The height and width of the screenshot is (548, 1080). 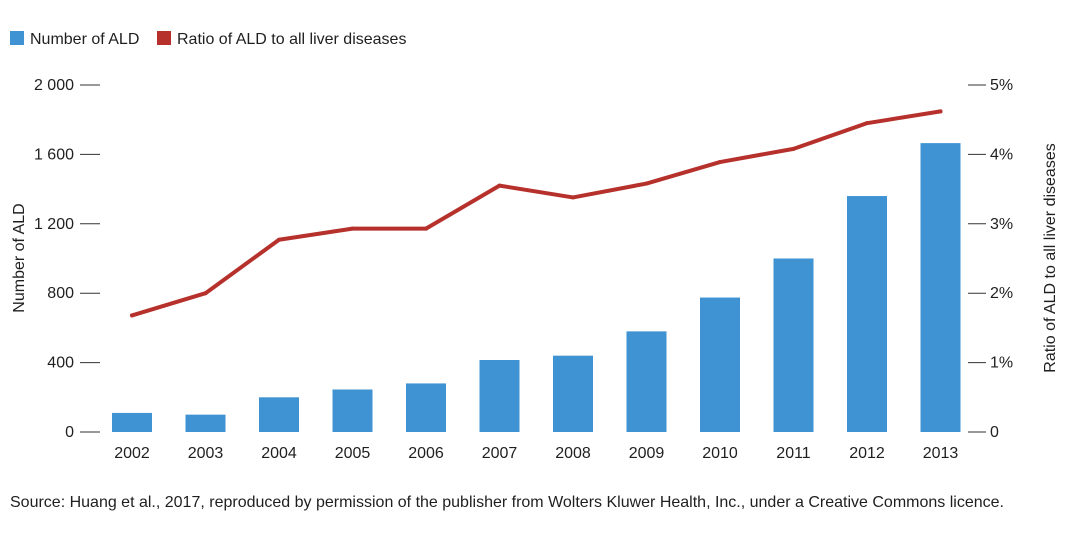 What do you see at coordinates (353, 453) in the screenshot?
I see `x-tick-label: 2005` at bounding box center [353, 453].